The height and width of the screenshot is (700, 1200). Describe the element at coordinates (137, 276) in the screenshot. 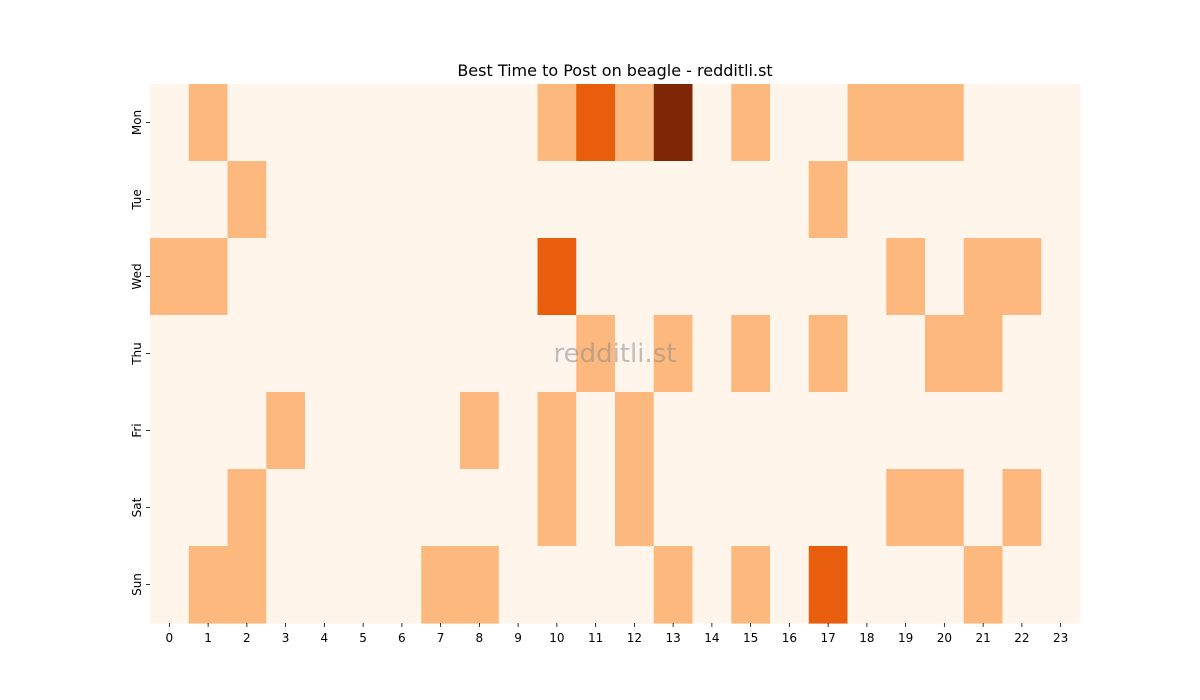

I see `y-tick-label-wed: Wed` at that location.